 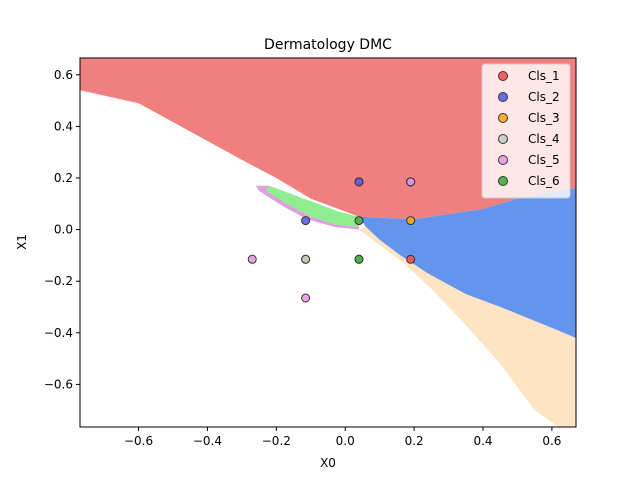 I want to click on x-tick-label: −0.2, so click(x=276, y=441).